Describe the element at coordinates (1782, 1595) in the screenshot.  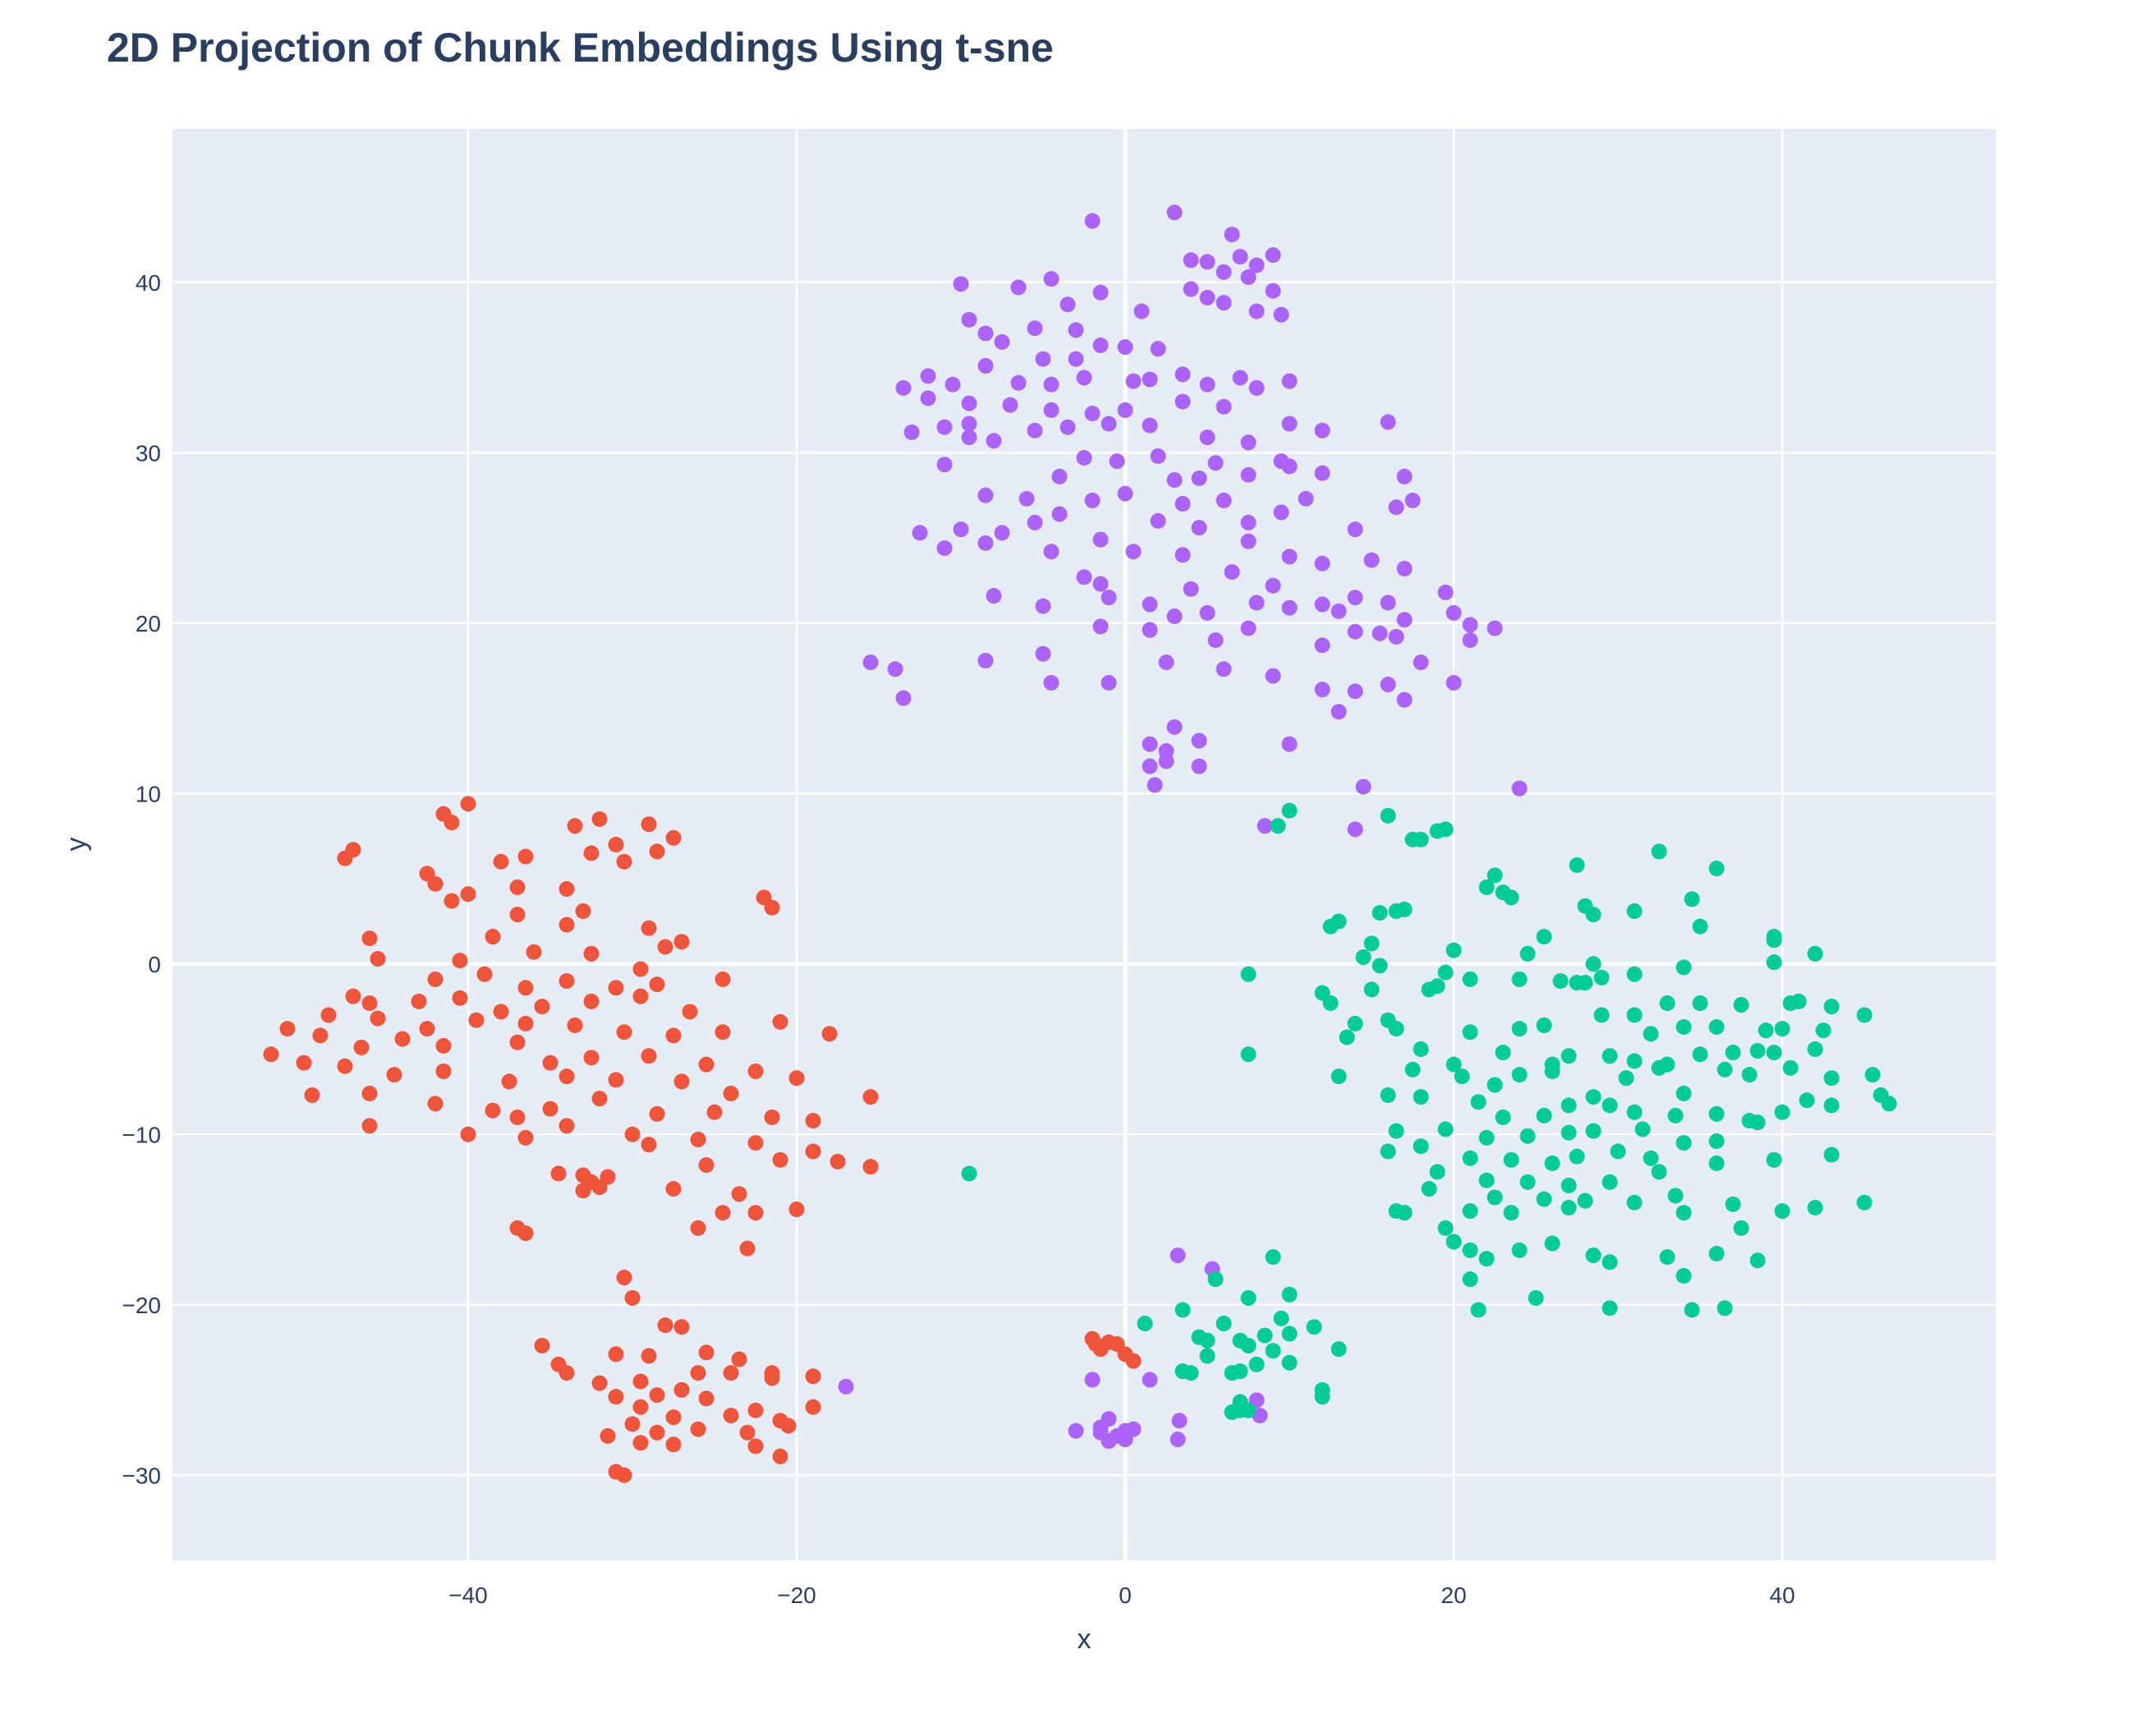
I see `x-tick-label: 40` at that location.